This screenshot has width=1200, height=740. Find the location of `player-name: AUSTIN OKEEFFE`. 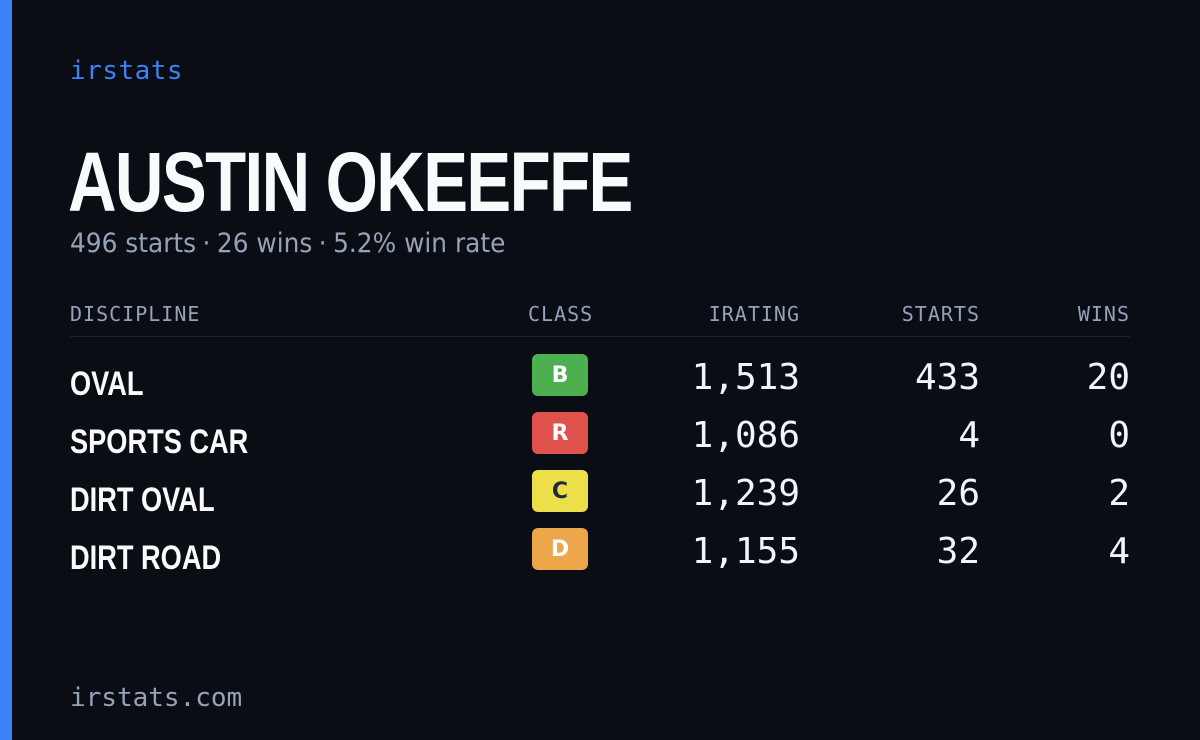

player-name: AUSTIN OKEEFFE is located at coordinates (350, 182).